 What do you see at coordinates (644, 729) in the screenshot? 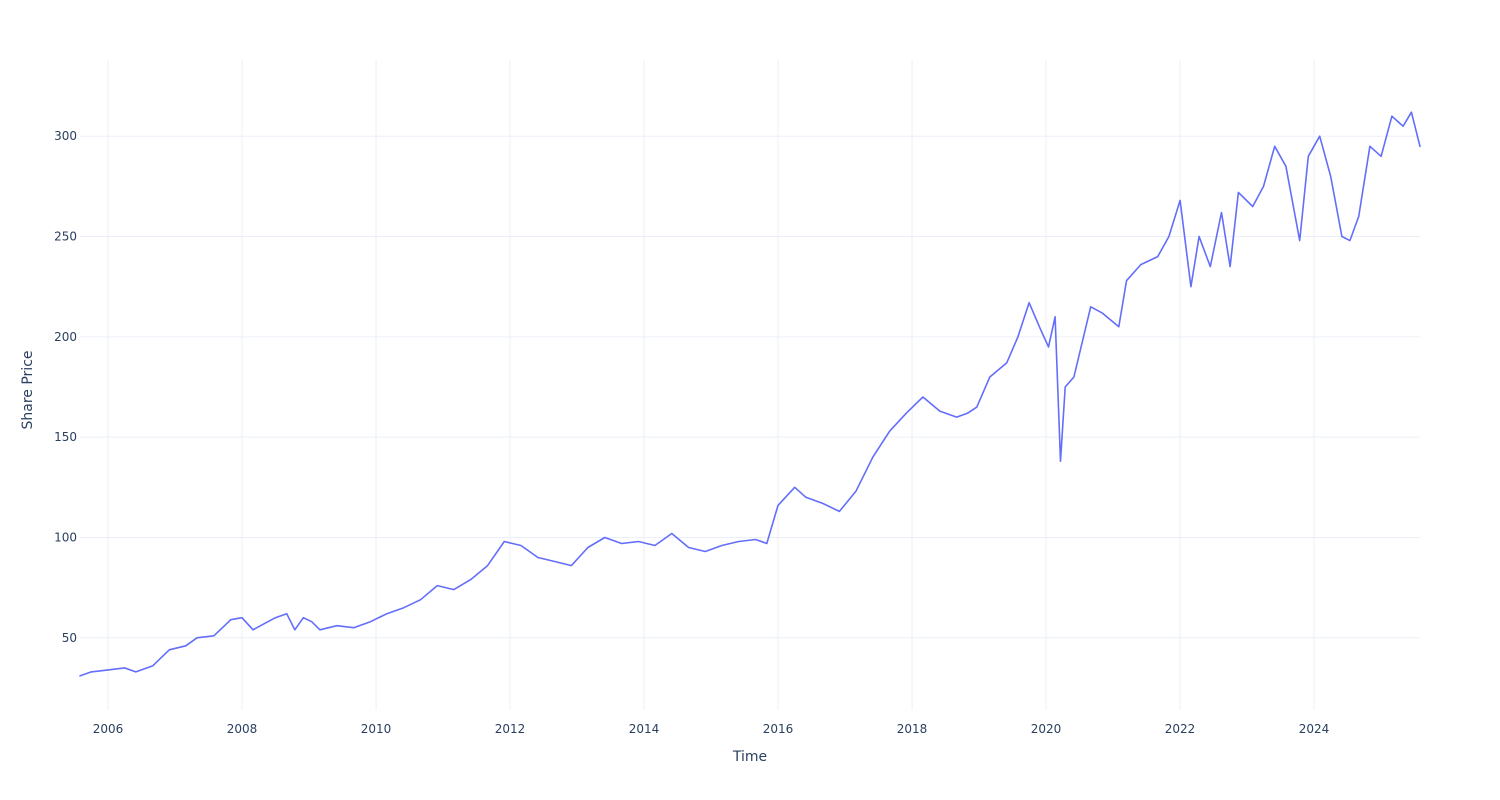
I see `x-tick-label: 2014` at bounding box center [644, 729].